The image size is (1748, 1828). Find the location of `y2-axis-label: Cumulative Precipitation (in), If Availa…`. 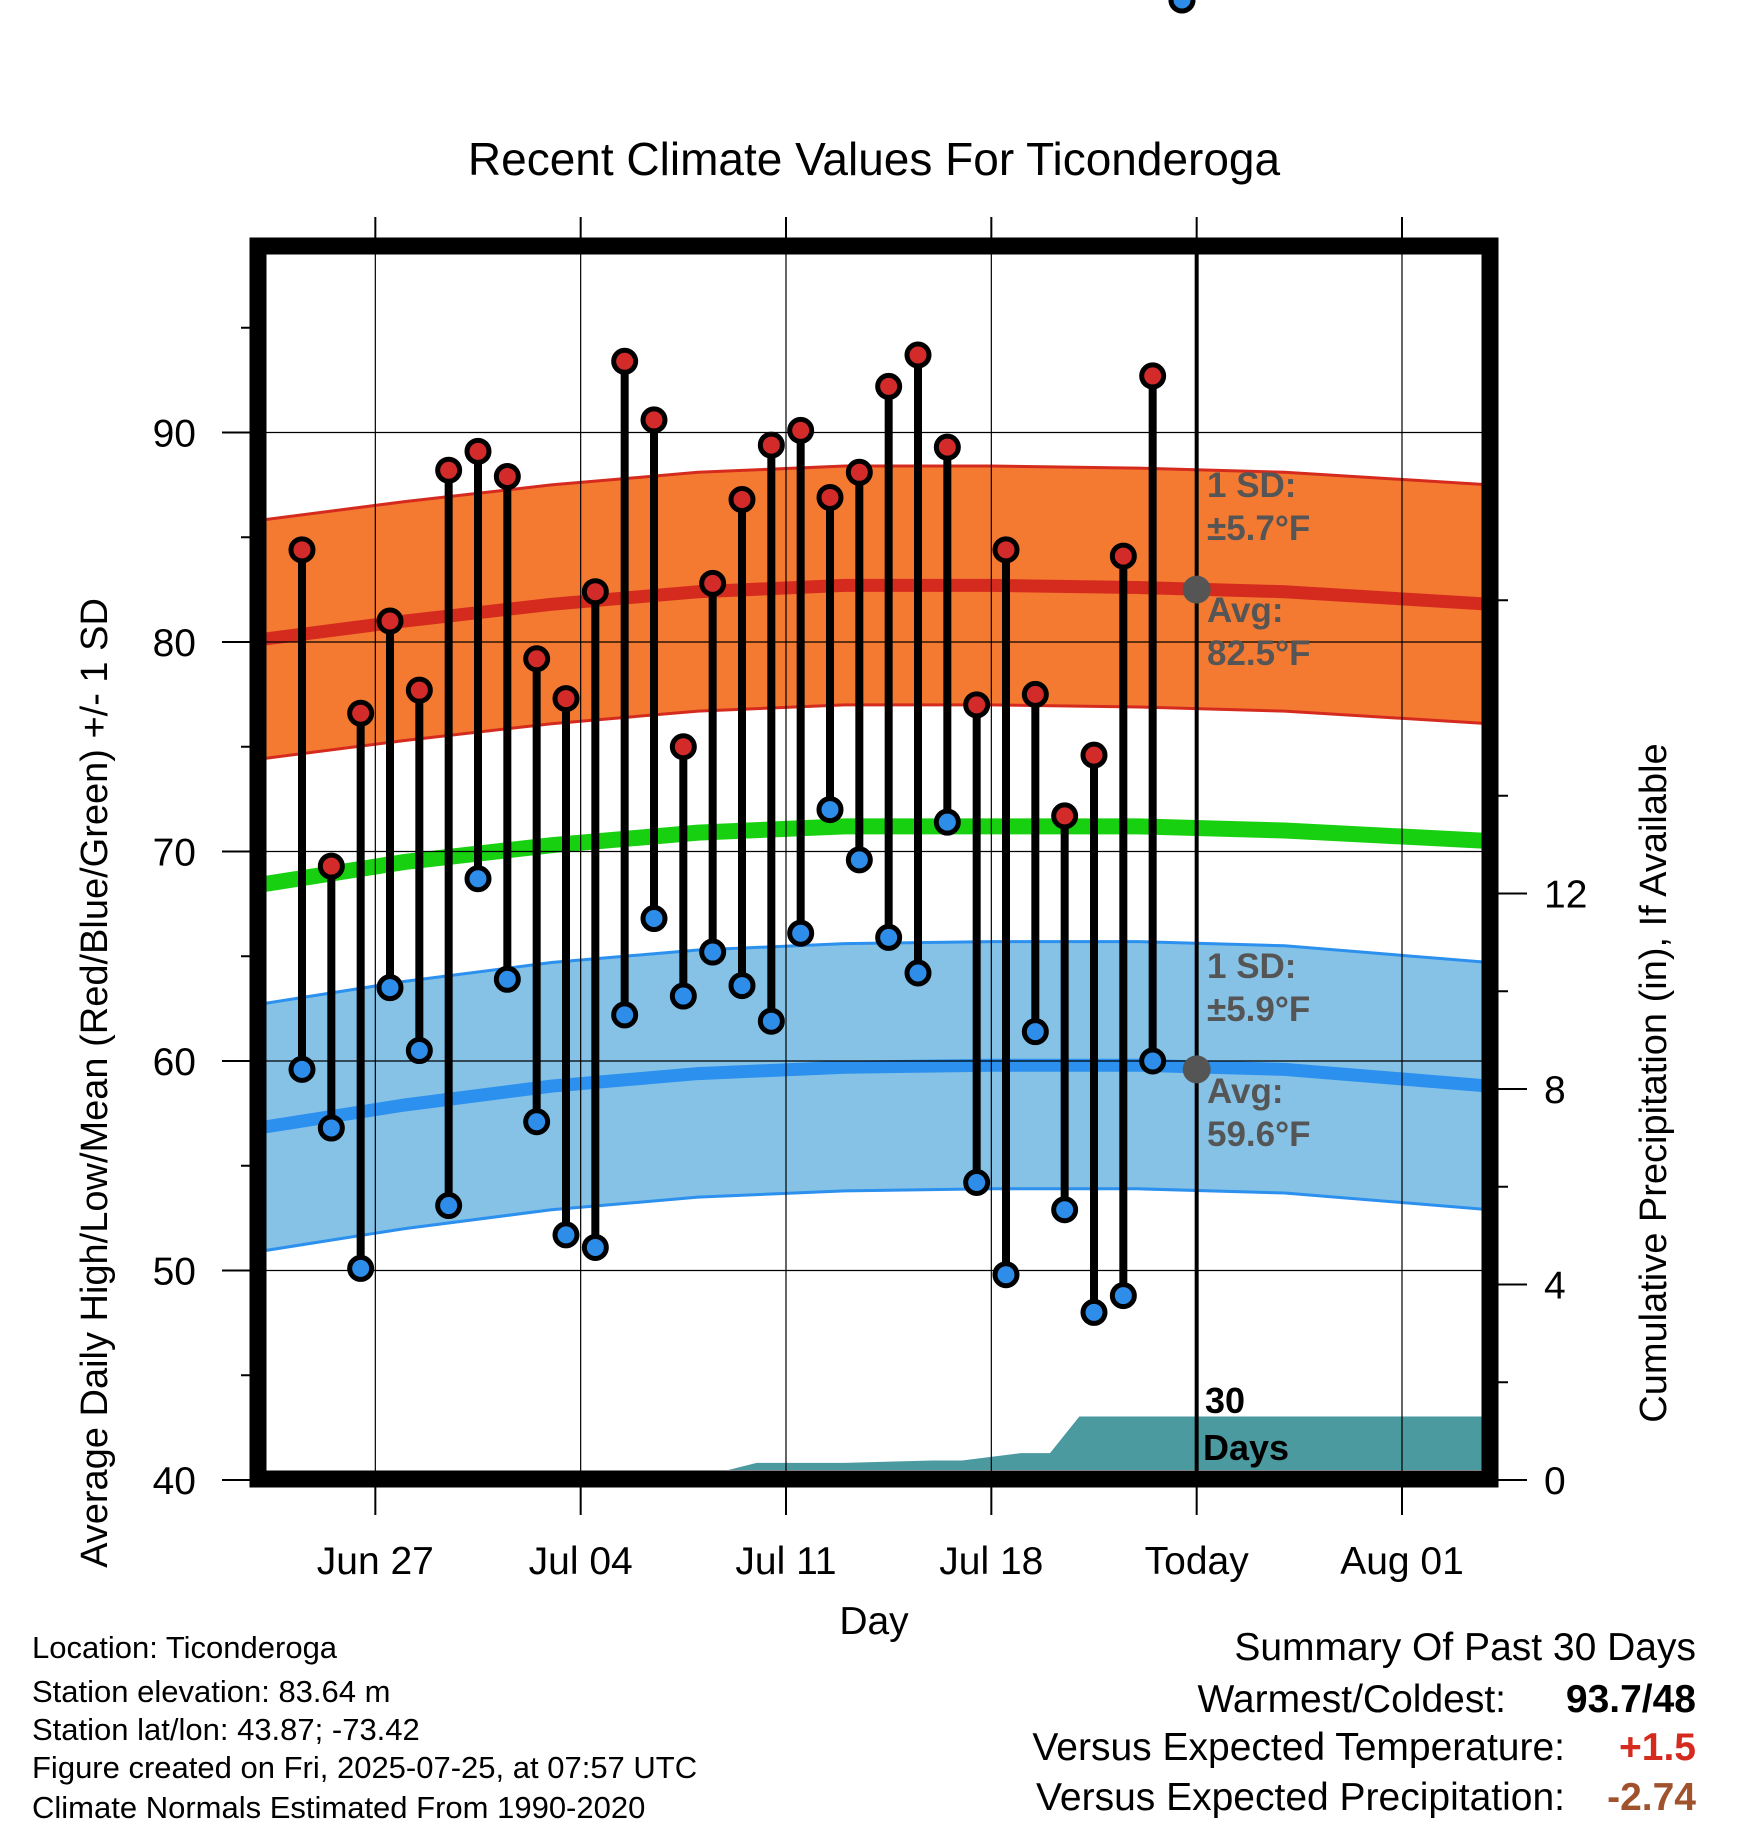

y2-axis-label: Cumulative Precipitation (in), If Availa… is located at coordinates (1654, 1082).